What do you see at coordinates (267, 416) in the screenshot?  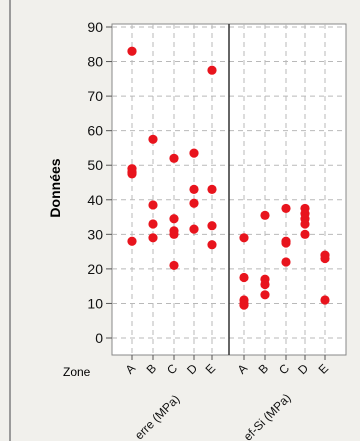 I see `group-label: ef-Si (MPa)` at bounding box center [267, 416].